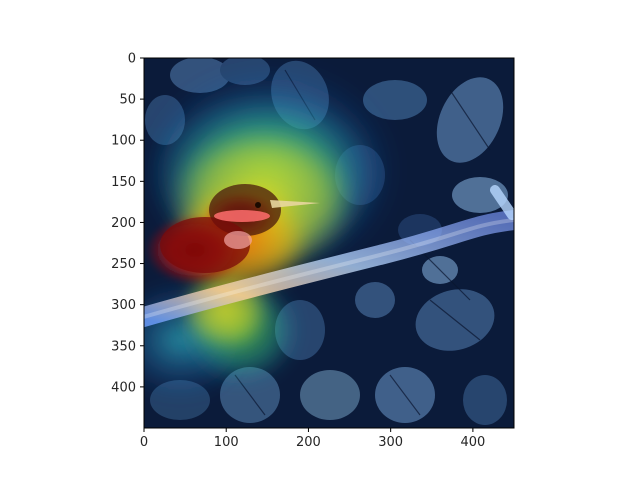 This screenshot has width=640, height=480. I want to click on y-tick-label: 0, so click(132, 59).